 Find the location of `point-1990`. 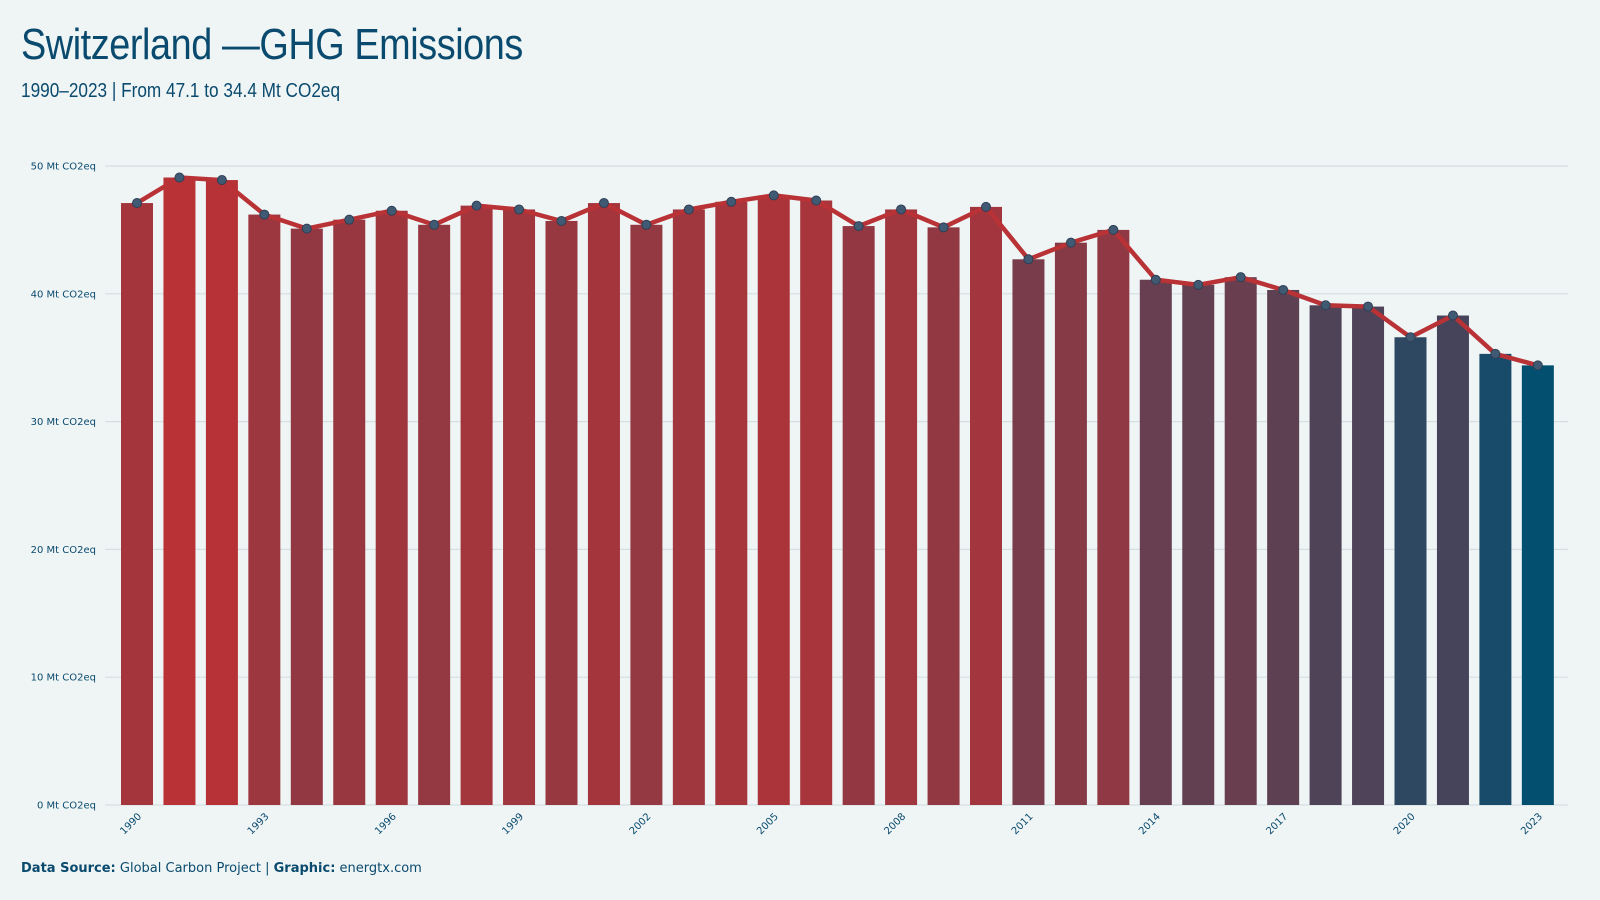

point-1990 is located at coordinates (137, 203).